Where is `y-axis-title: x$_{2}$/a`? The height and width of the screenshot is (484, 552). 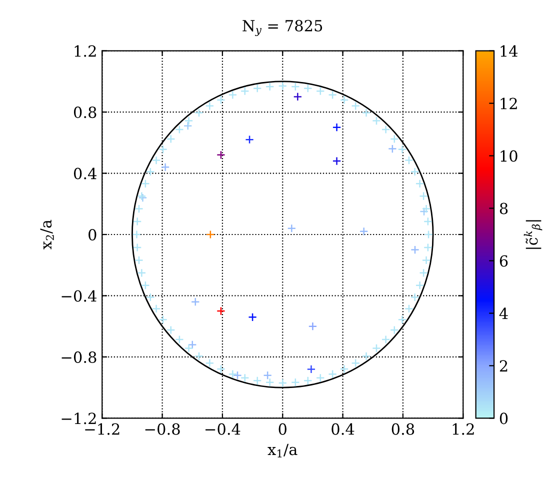 y-axis-title: x$_{2}$/a is located at coordinates (47, 235).